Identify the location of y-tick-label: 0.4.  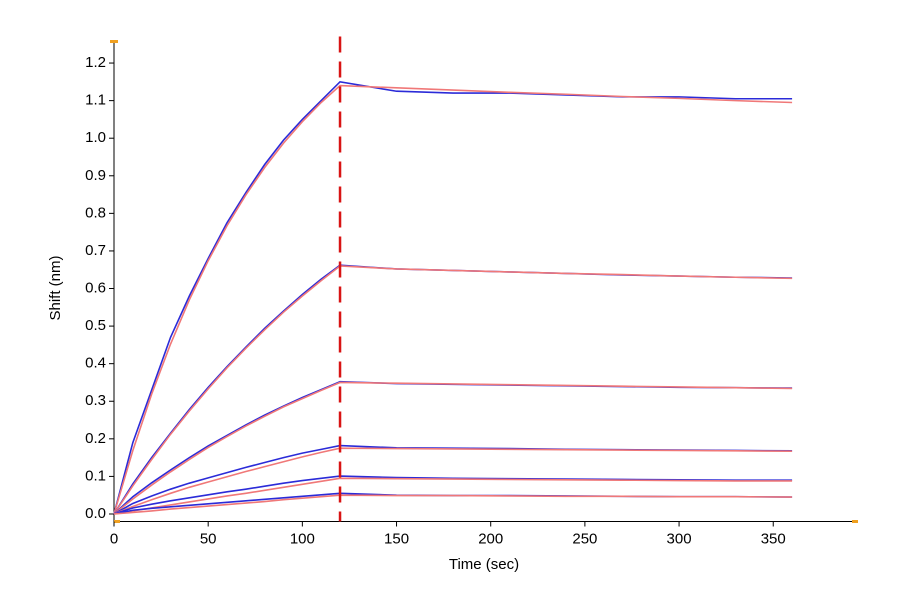
(95, 363).